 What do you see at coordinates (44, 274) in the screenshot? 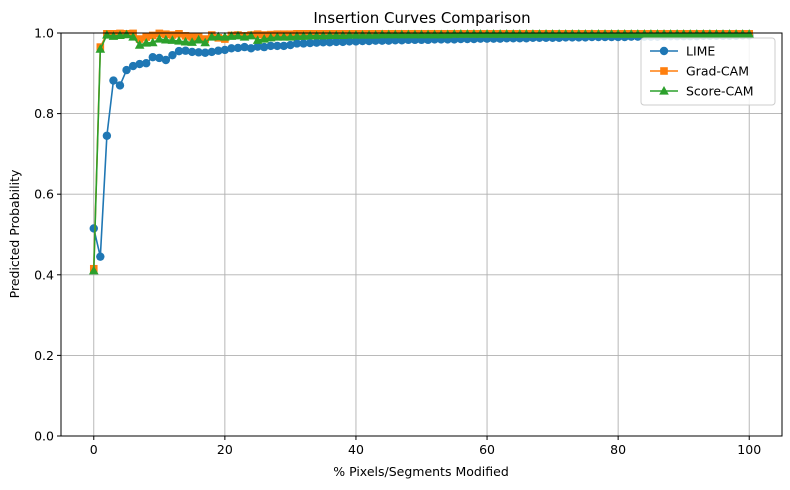
I see `y-tick-label: 0.4` at bounding box center [44, 274].